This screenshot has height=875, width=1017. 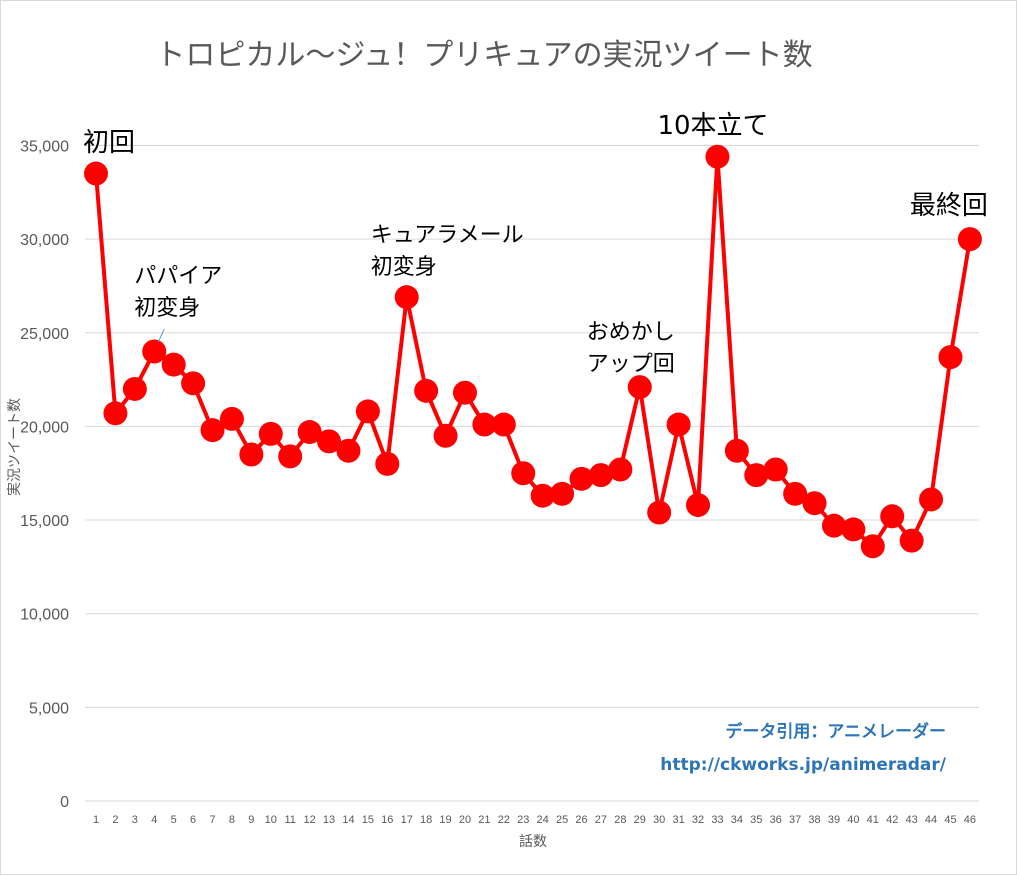 I want to click on x-tick-label: 17, so click(x=407, y=820).